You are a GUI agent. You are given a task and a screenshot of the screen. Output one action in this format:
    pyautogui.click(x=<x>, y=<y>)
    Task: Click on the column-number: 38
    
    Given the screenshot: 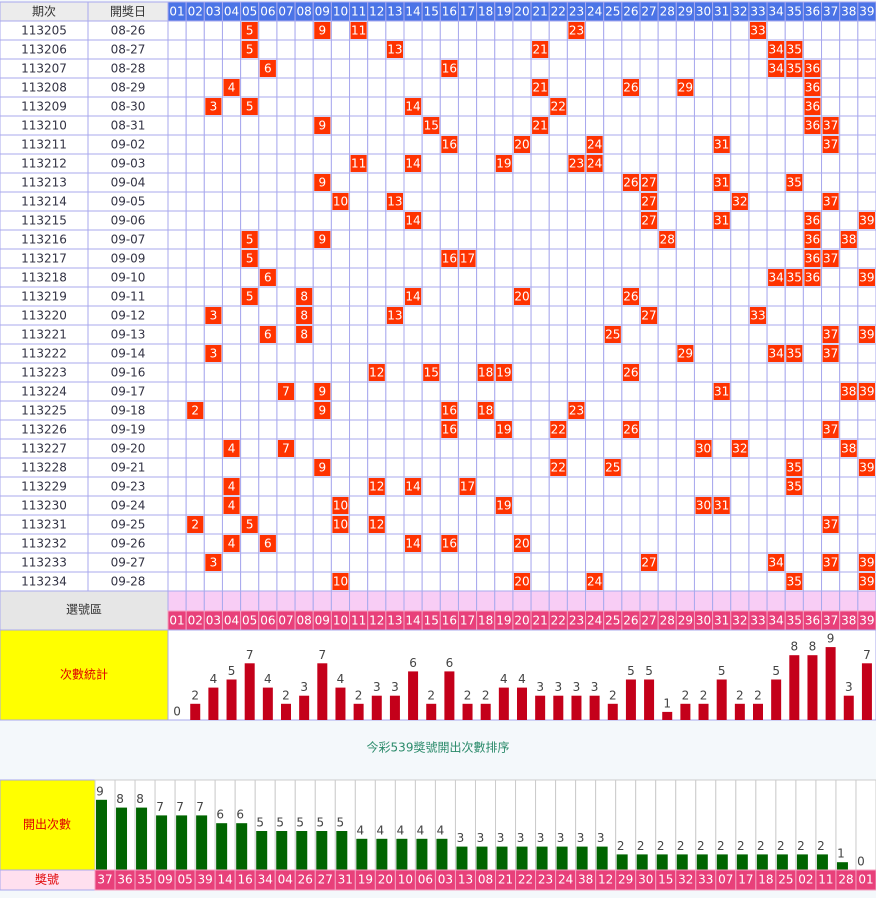 What is the action you would take?
    pyautogui.click(x=848, y=12)
    